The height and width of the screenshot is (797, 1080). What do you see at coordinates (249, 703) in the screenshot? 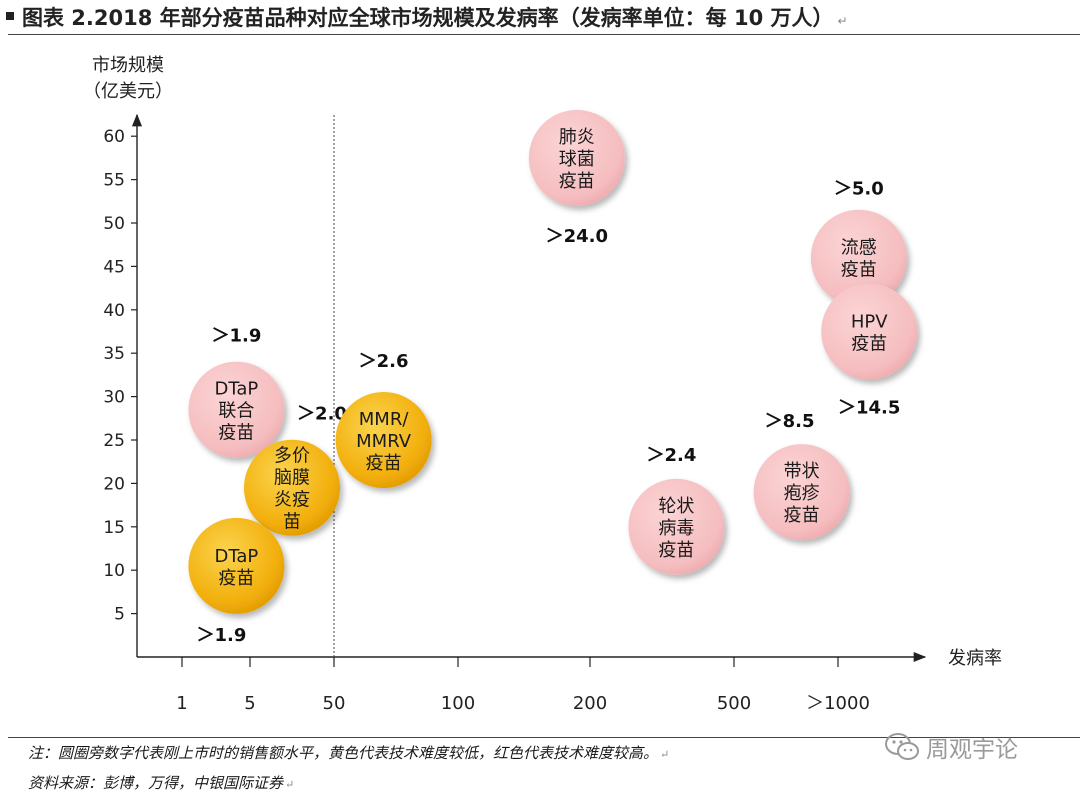
I see `x-tick-label: 5` at bounding box center [249, 703].